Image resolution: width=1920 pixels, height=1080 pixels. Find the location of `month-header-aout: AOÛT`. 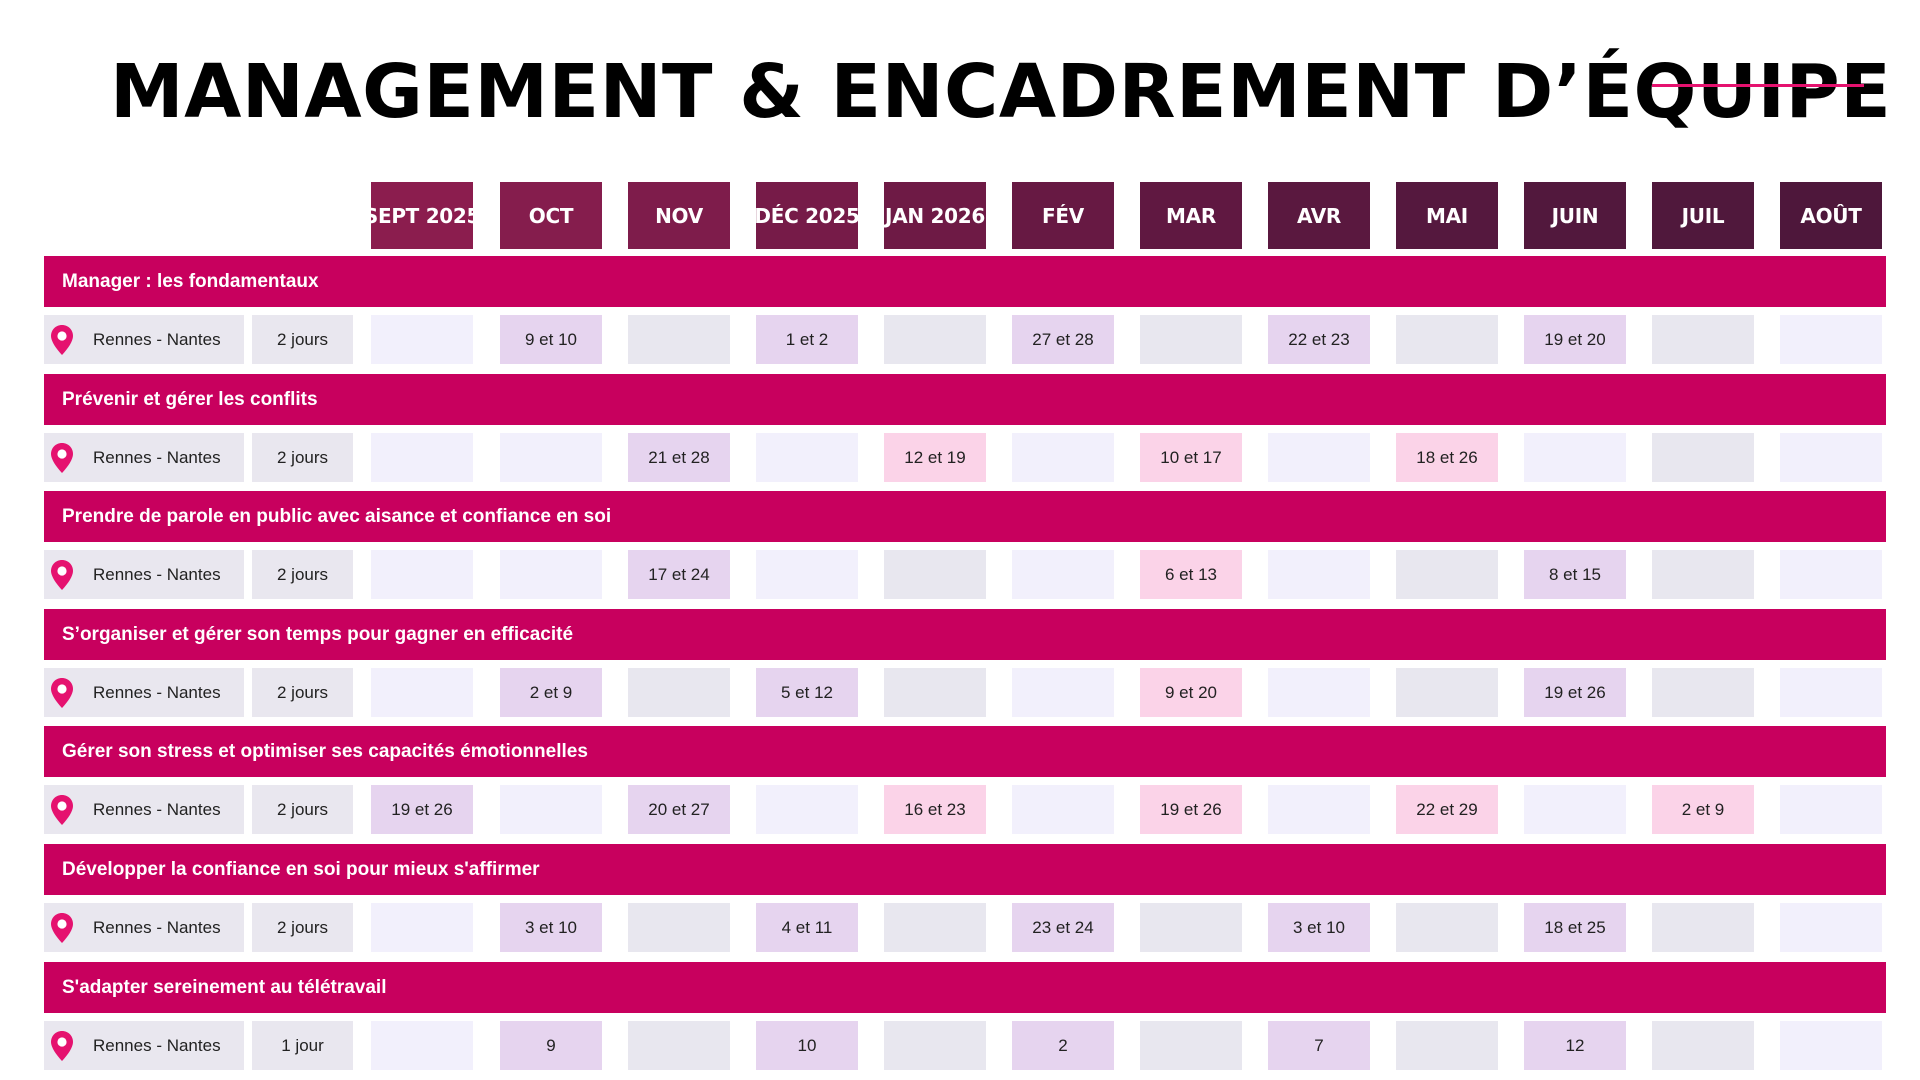

month-header-aout: AOÛT is located at coordinates (1831, 215).